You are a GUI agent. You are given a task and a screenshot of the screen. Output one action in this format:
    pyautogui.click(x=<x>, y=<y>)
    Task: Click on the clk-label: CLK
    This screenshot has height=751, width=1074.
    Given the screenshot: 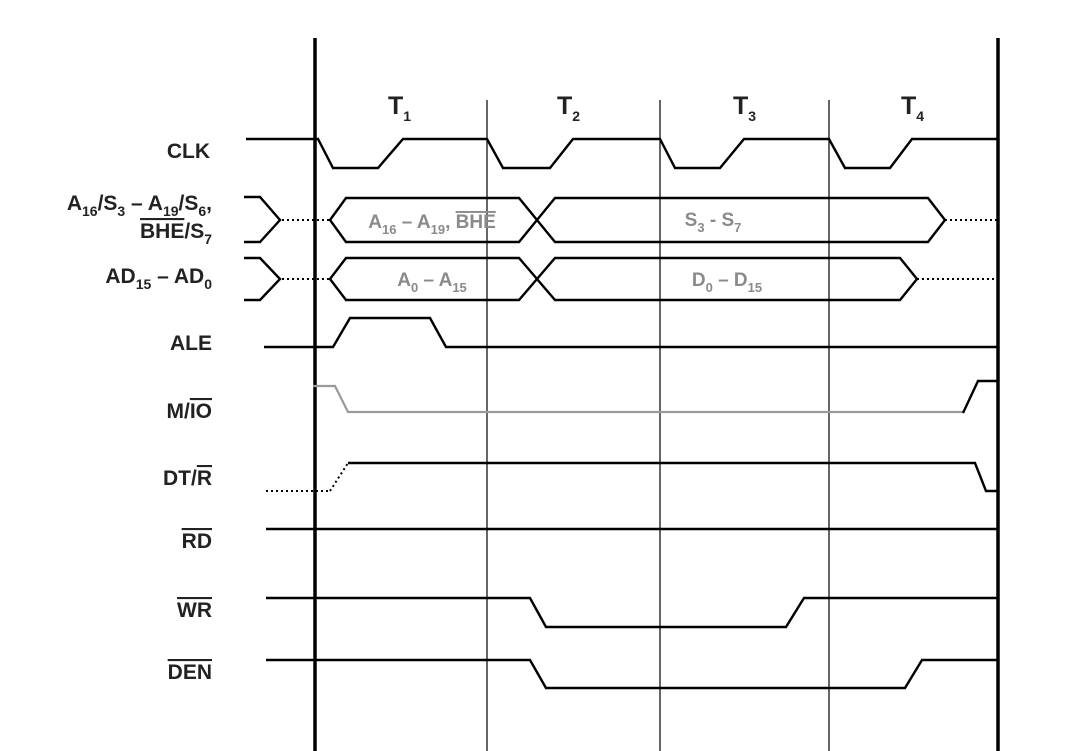 What is the action you would take?
    pyautogui.click(x=188, y=151)
    